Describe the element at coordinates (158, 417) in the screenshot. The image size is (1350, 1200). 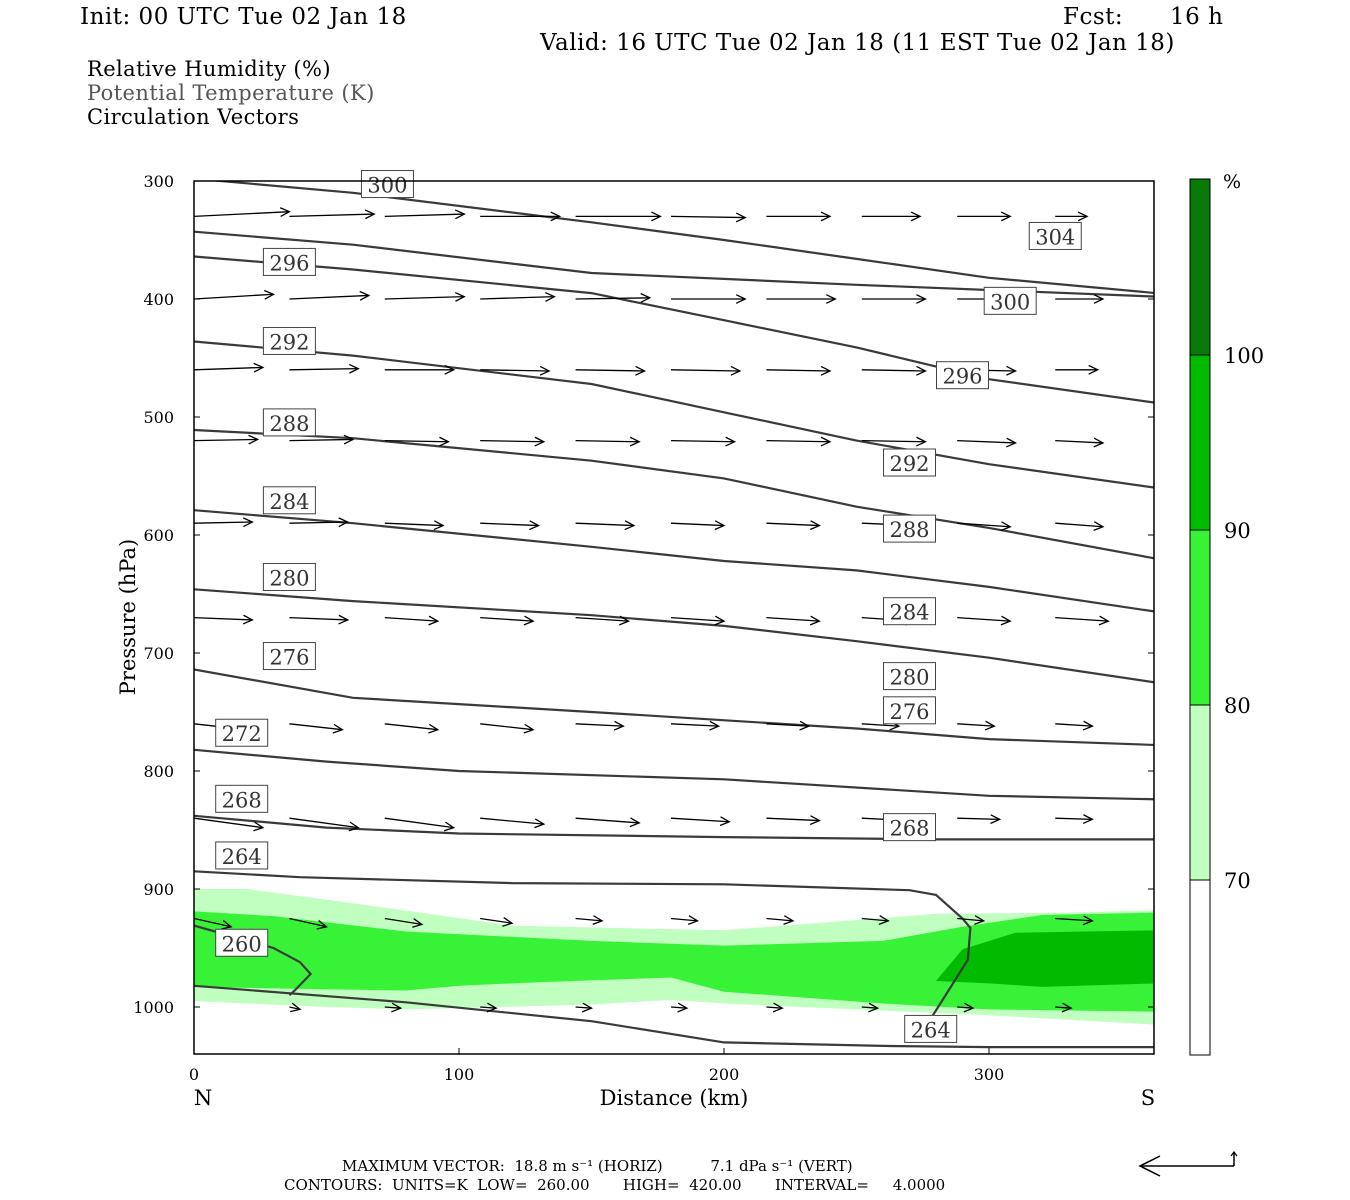
I see `y-tick-label: 500` at that location.